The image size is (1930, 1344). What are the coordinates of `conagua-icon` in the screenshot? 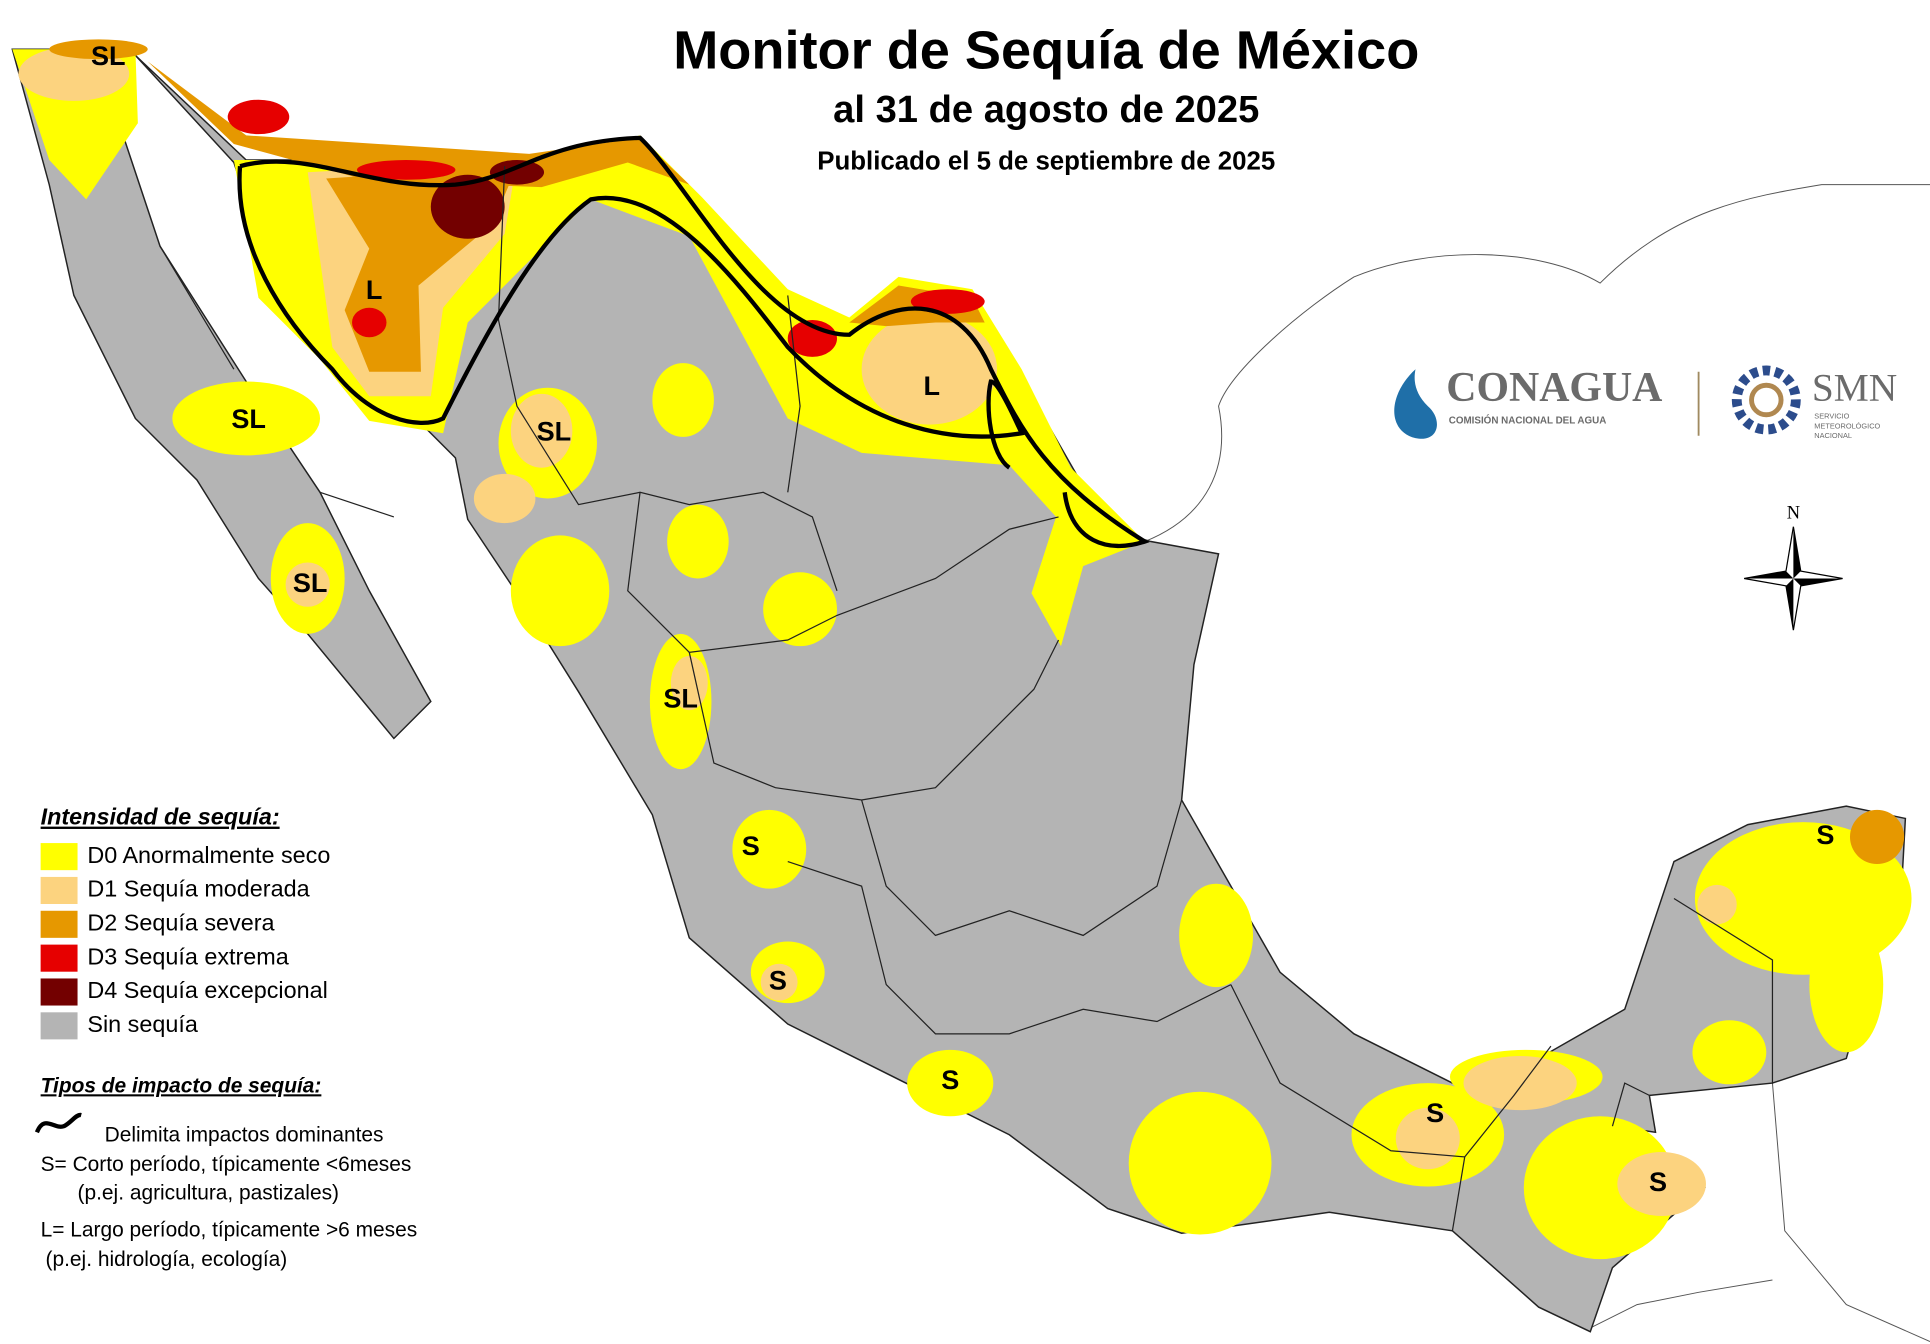 It's located at (1415, 404).